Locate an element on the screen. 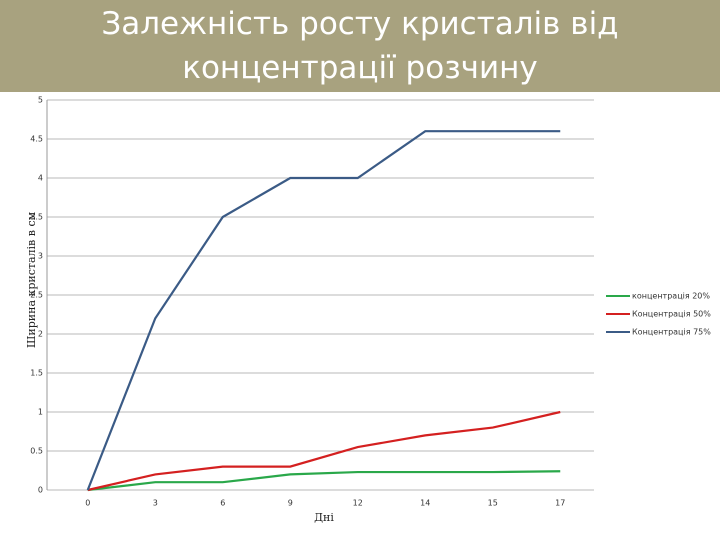 This screenshot has height=540, width=720. x-tick-label: 3 is located at coordinates (155, 503).